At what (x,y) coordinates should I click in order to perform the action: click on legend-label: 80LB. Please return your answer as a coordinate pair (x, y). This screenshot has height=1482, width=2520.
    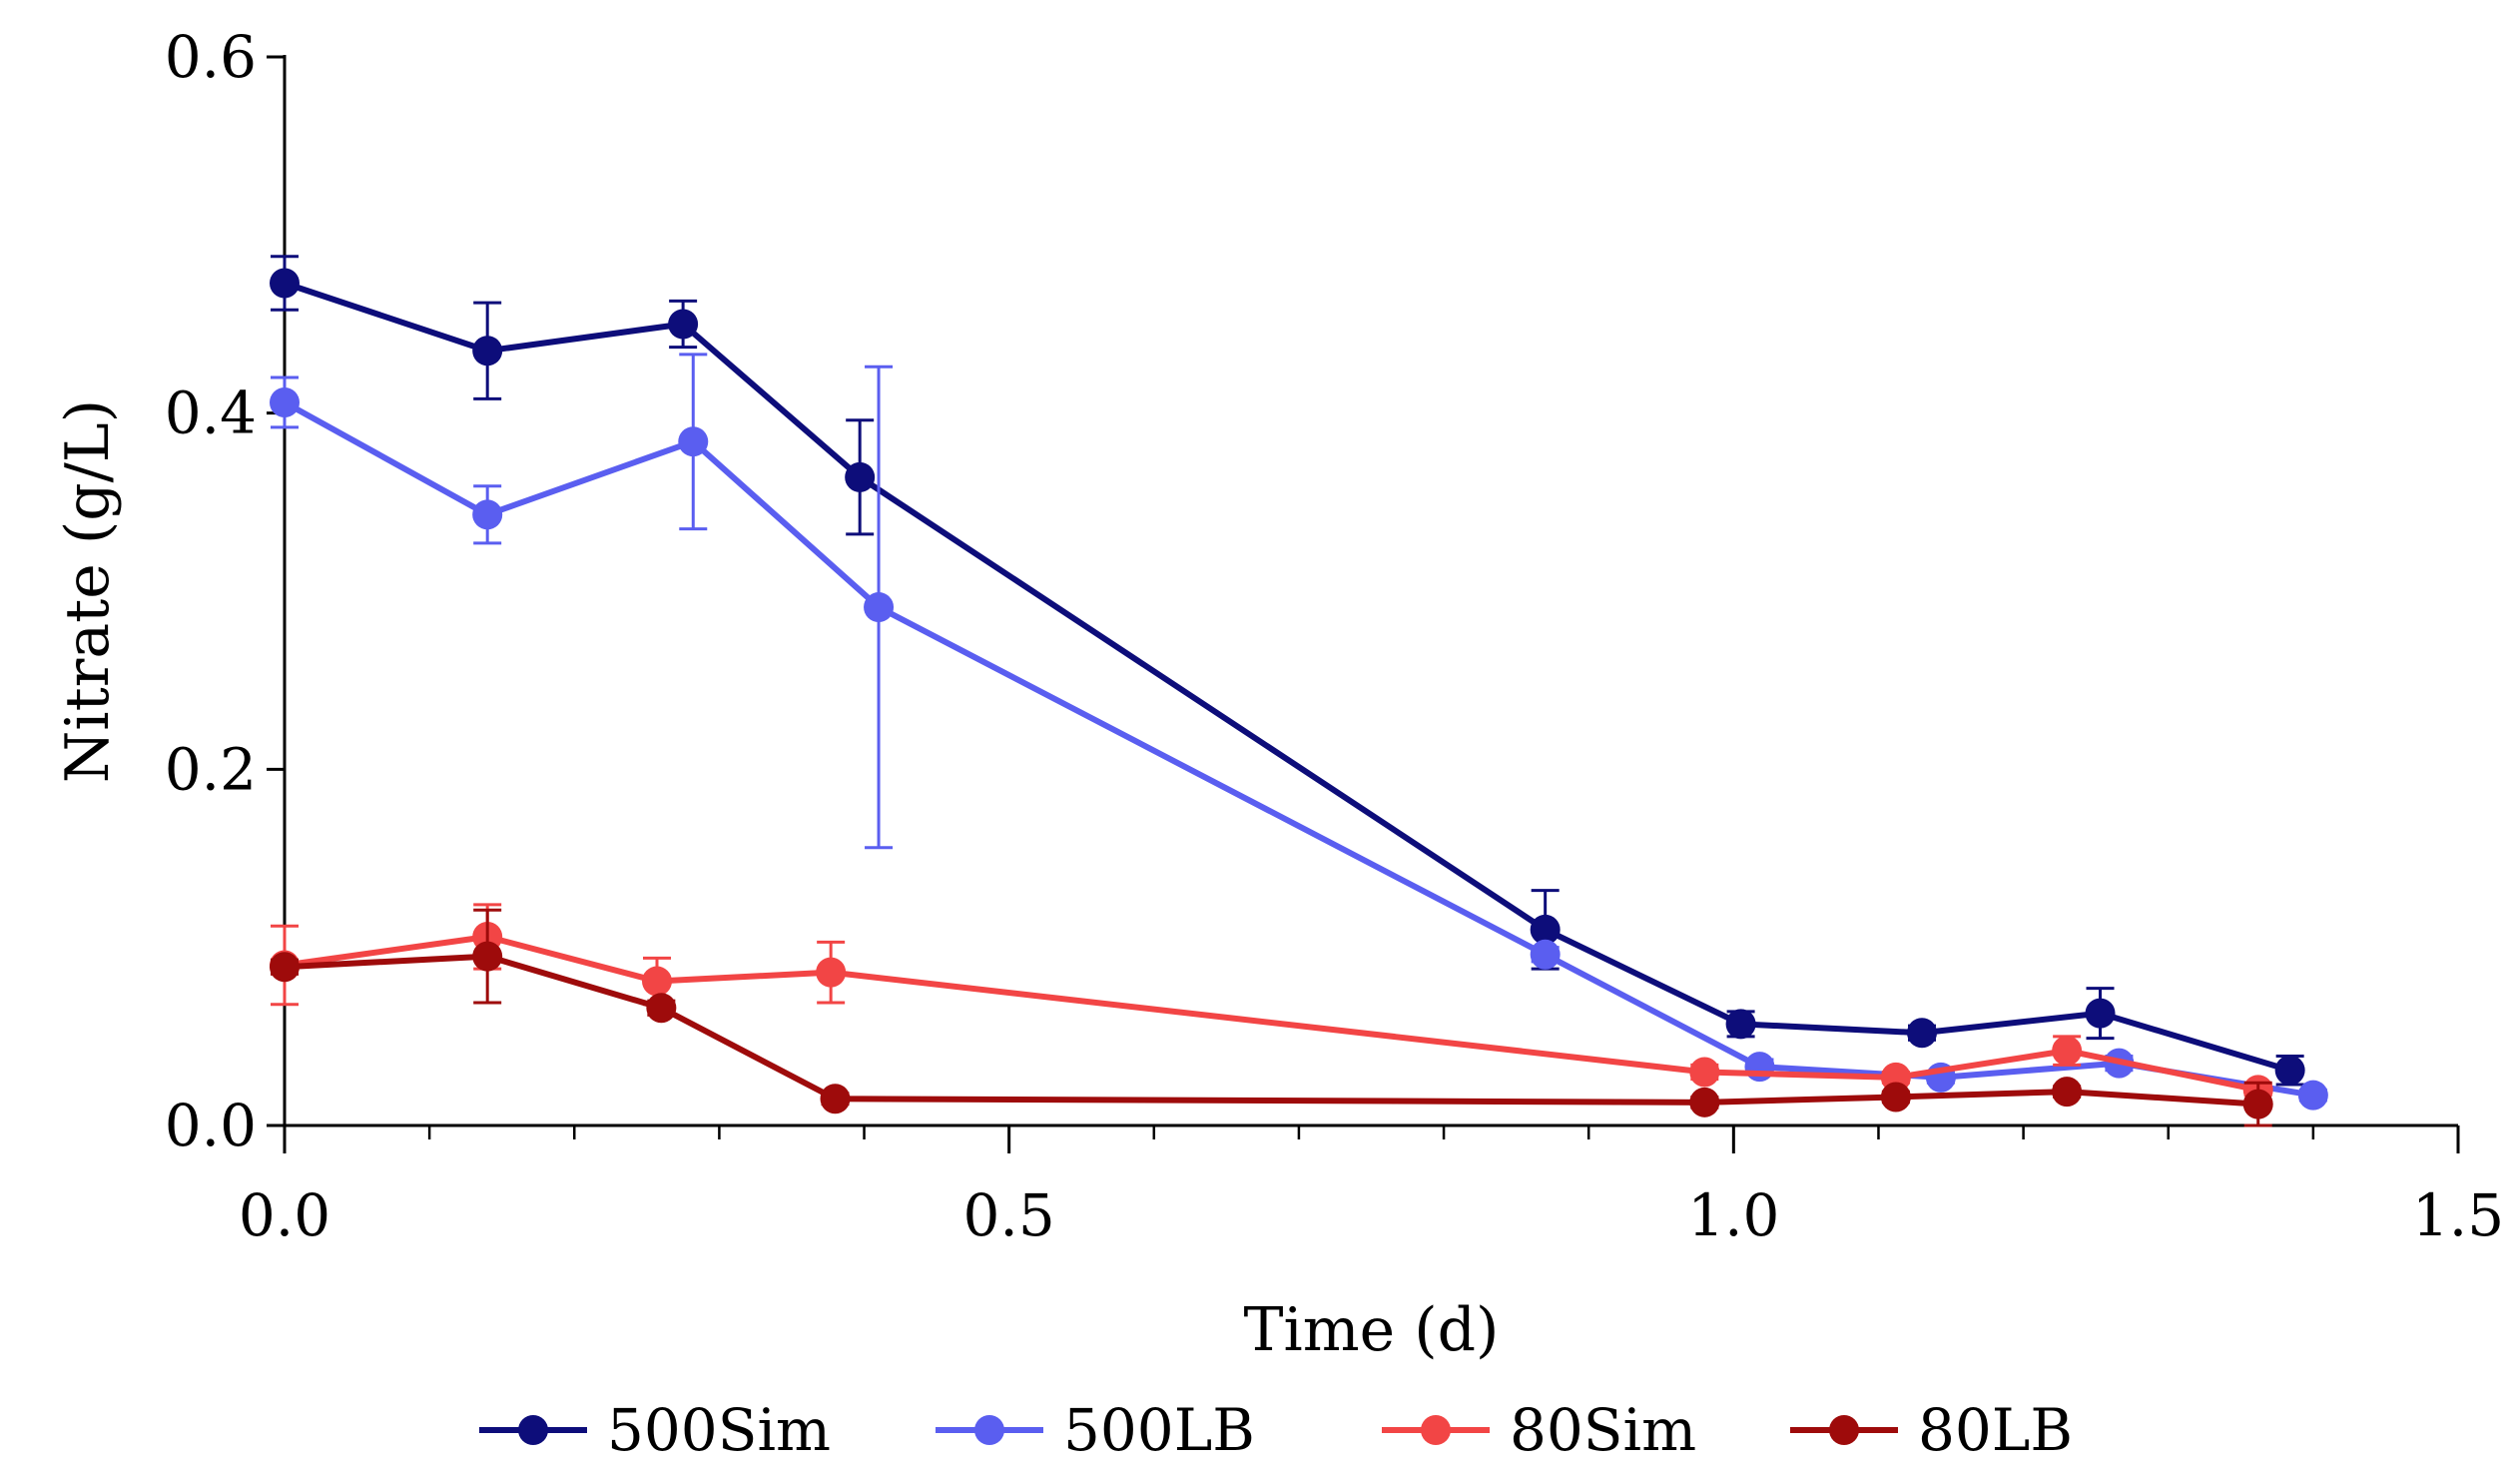
    Looking at the image, I should click on (1996, 1430).